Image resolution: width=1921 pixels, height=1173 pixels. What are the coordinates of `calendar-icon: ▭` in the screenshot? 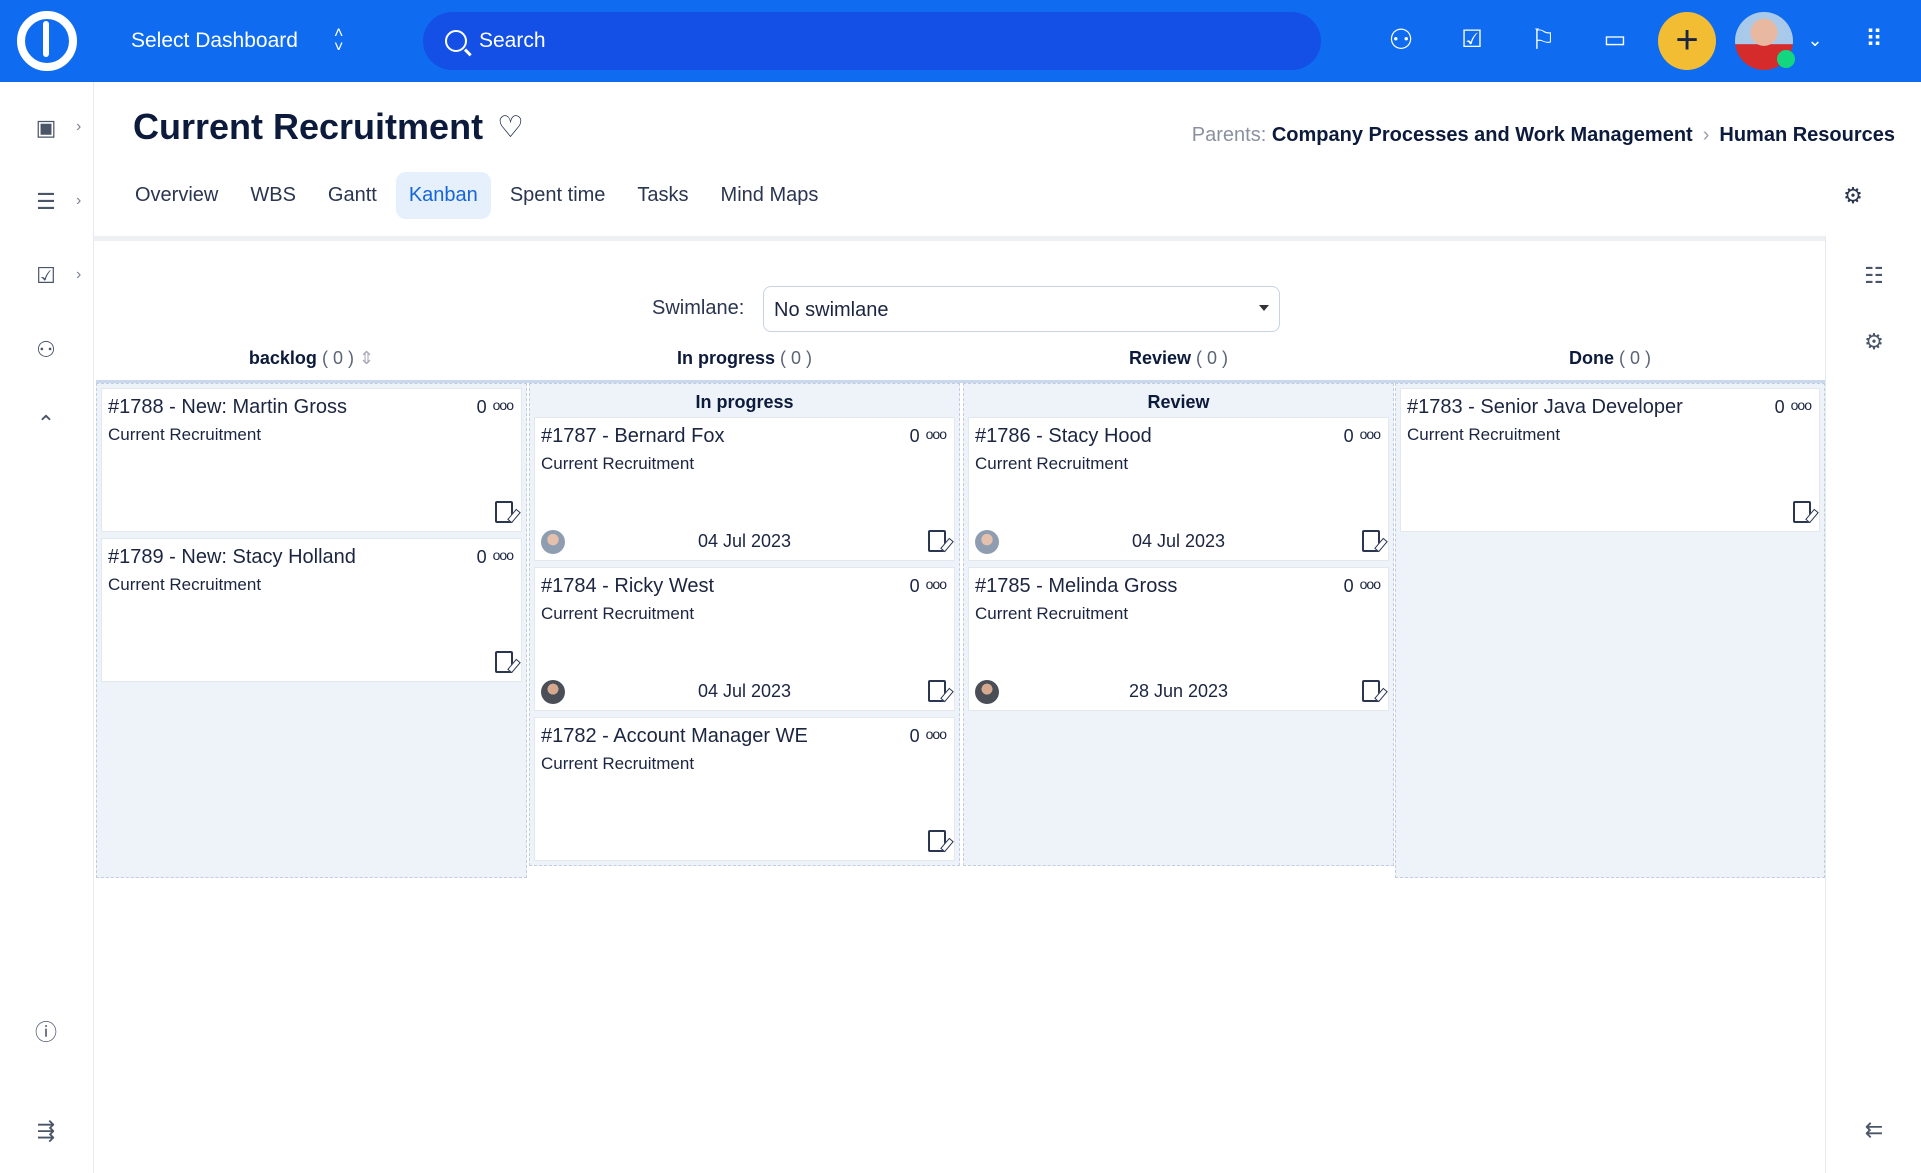 It's located at (1615, 39).